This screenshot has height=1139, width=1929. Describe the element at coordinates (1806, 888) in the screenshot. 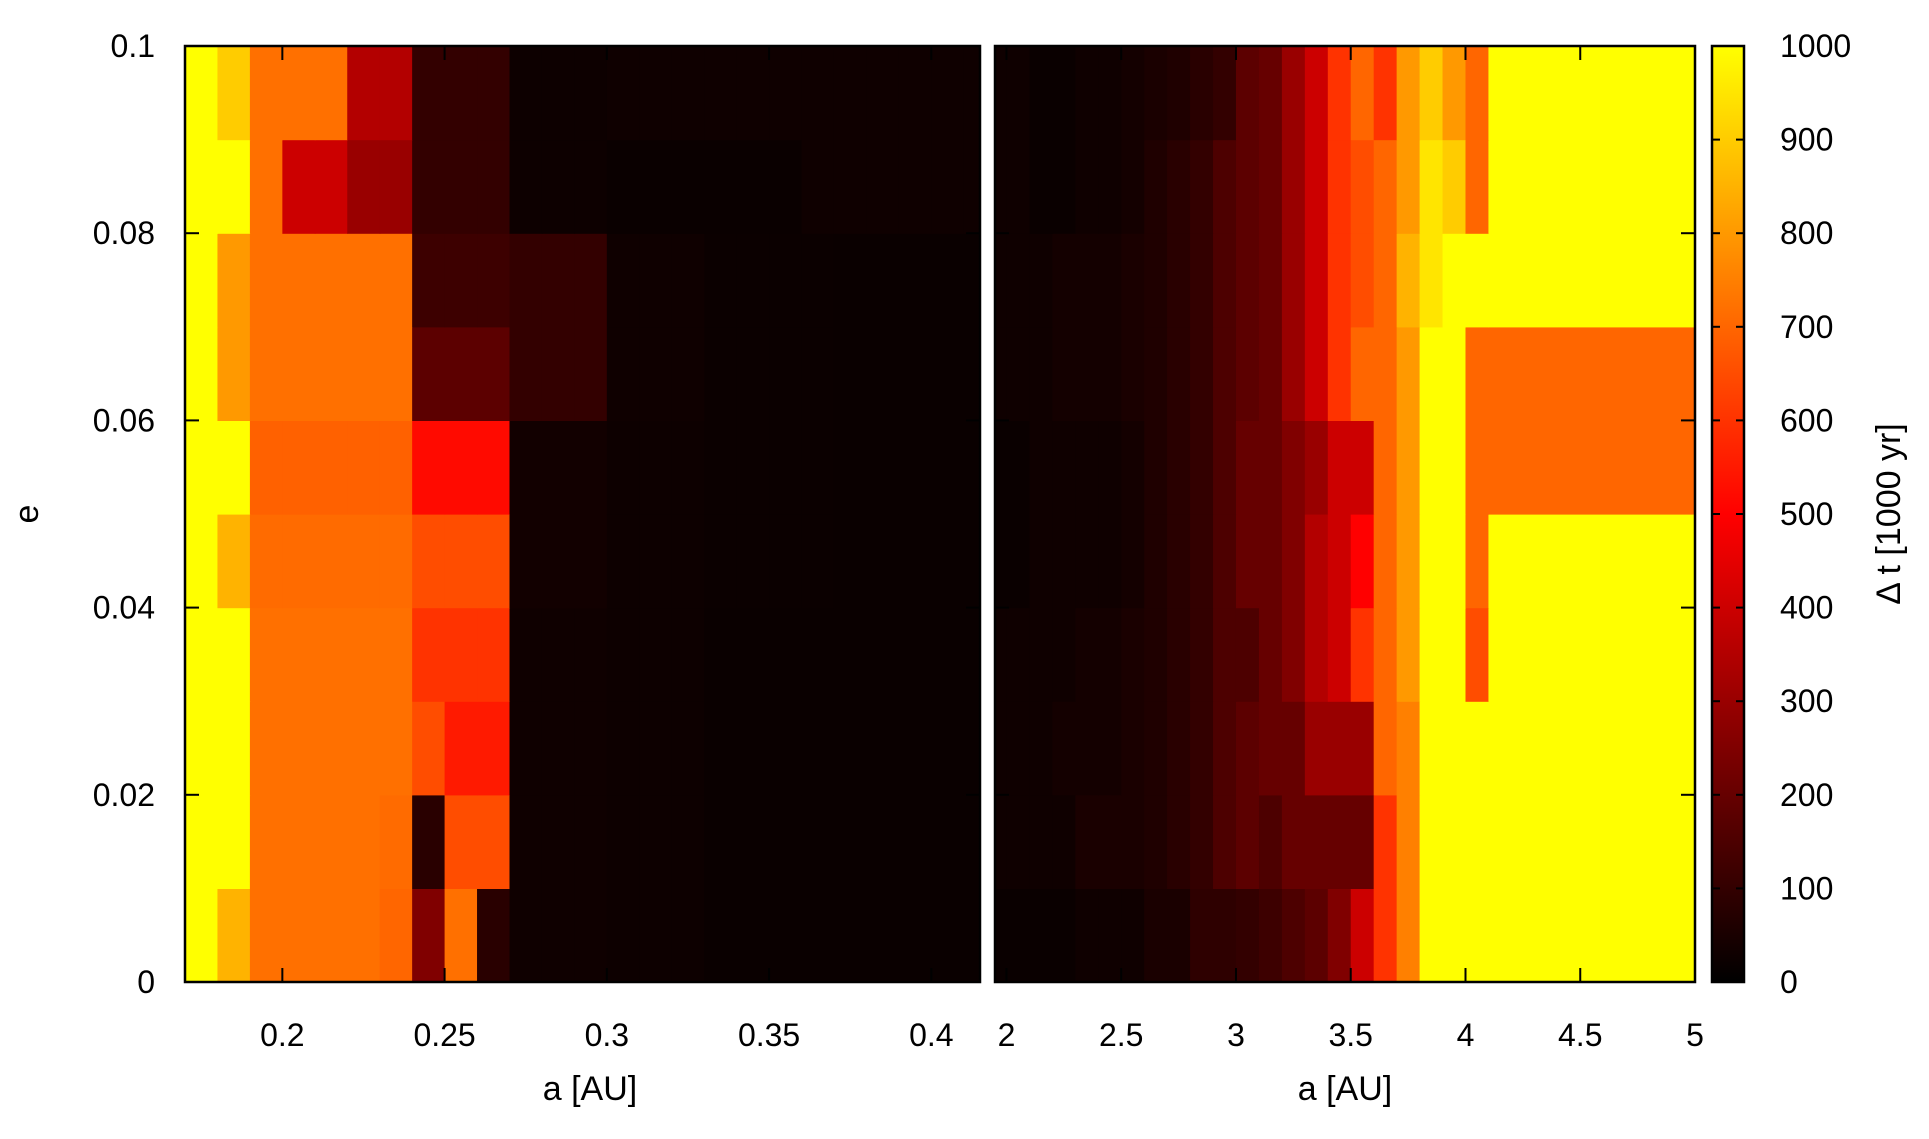

I see `colorbar-tick-label-1: 100` at that location.